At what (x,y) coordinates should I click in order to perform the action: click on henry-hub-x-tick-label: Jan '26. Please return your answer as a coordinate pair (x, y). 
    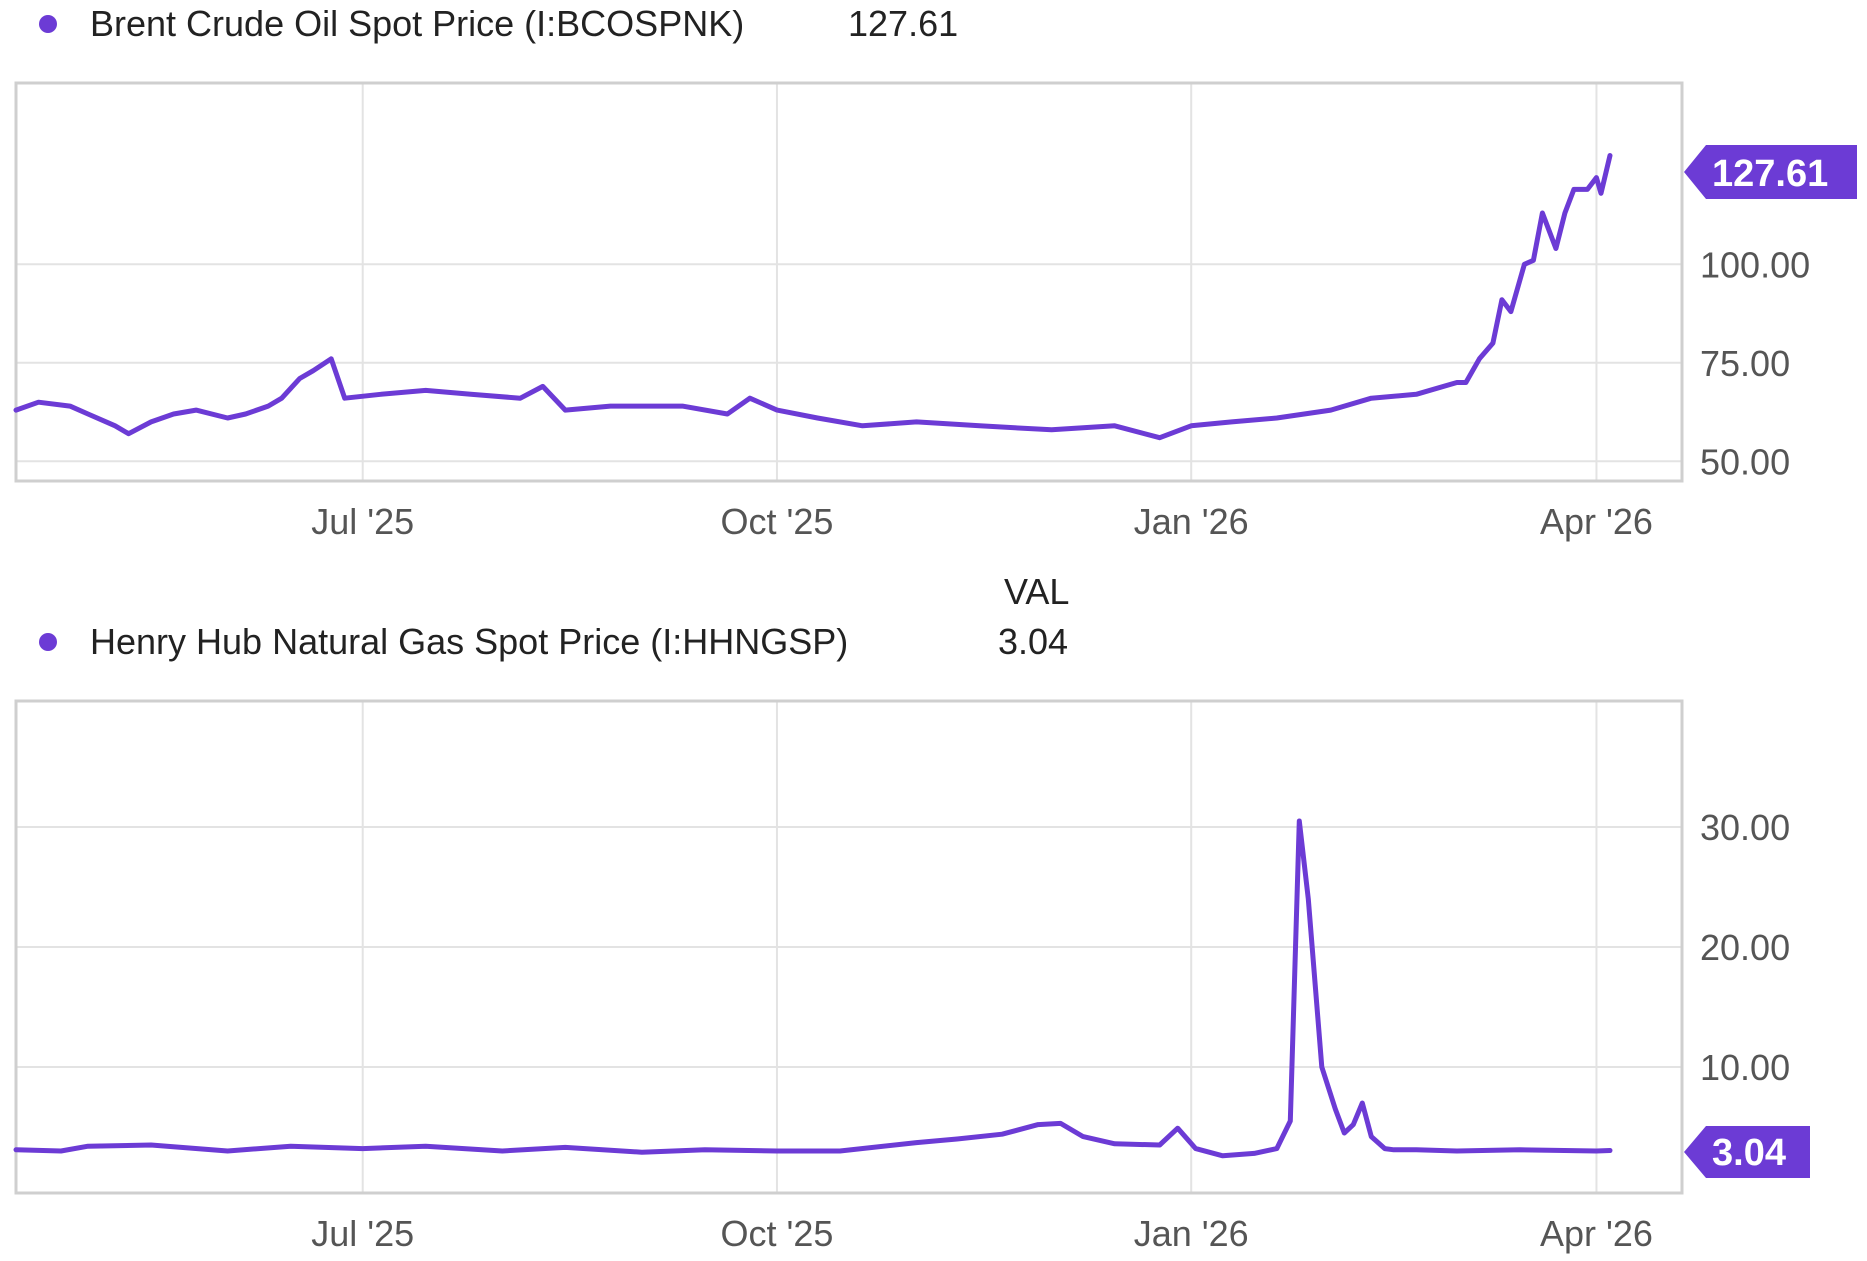
    Looking at the image, I should click on (1191, 1233).